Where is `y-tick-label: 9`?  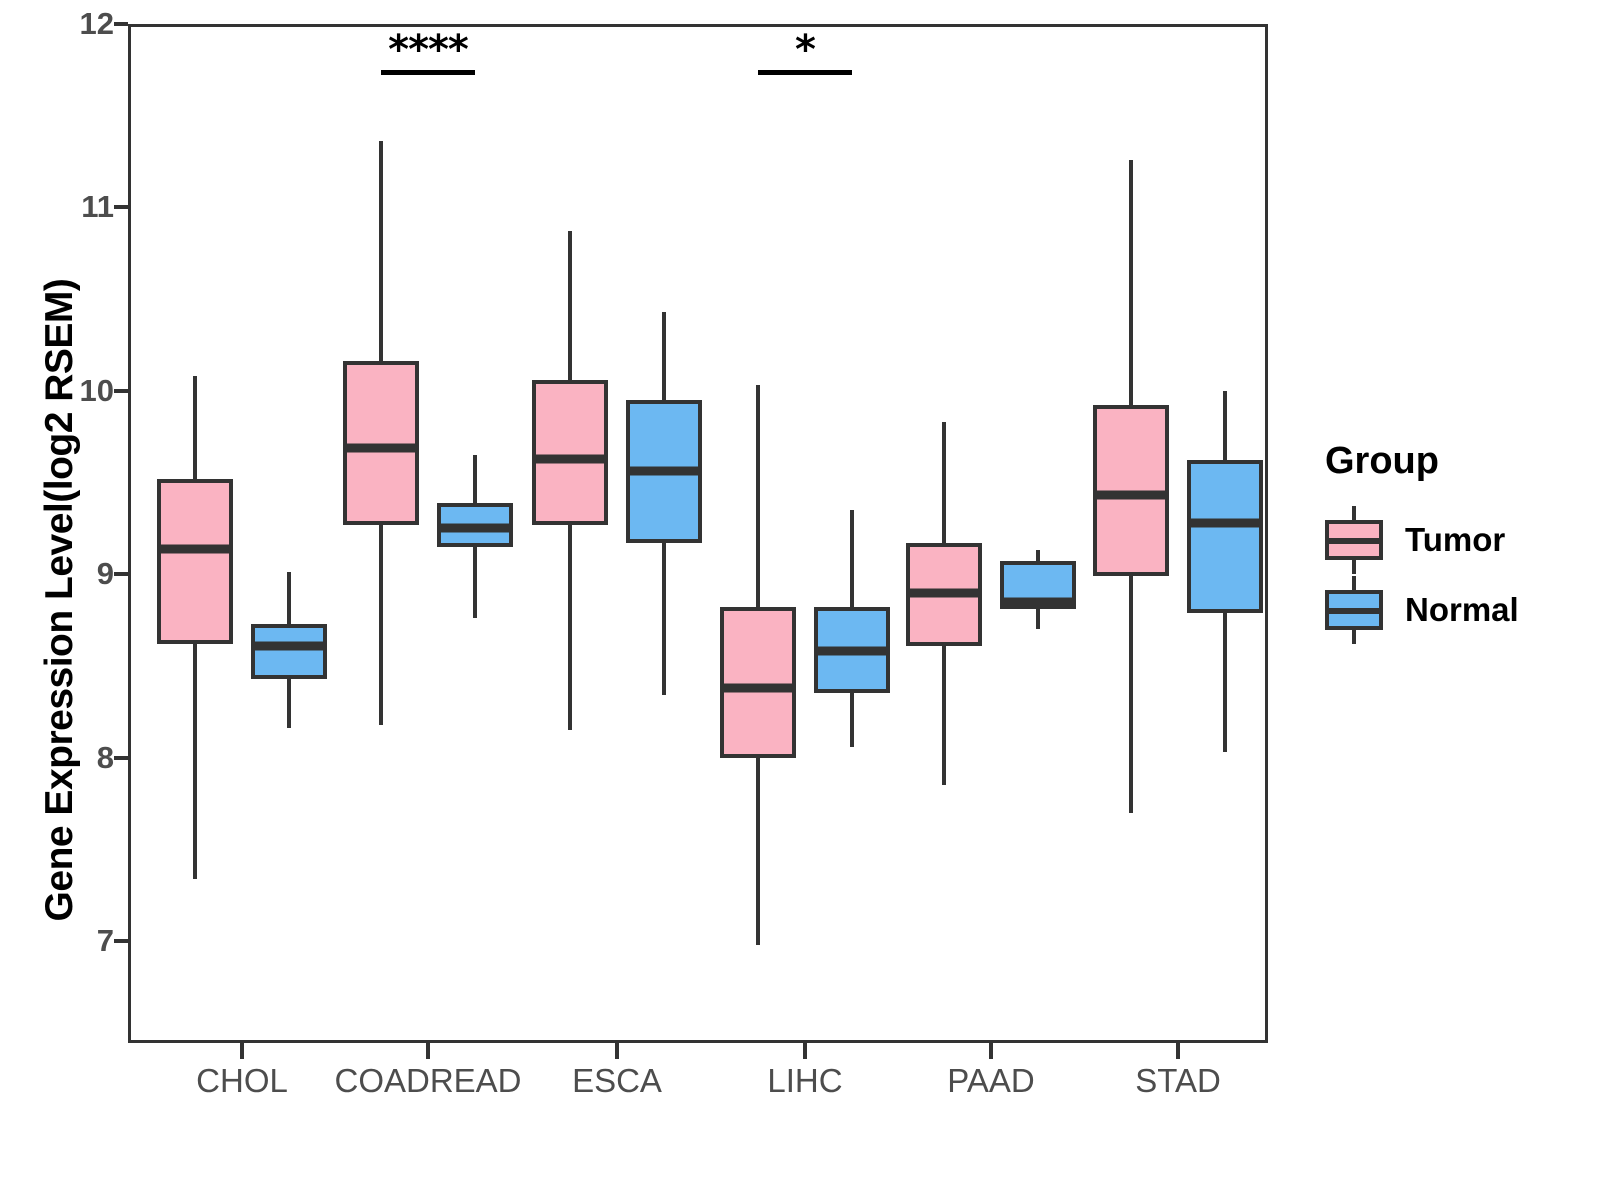
y-tick-label: 9 is located at coordinates (105, 574).